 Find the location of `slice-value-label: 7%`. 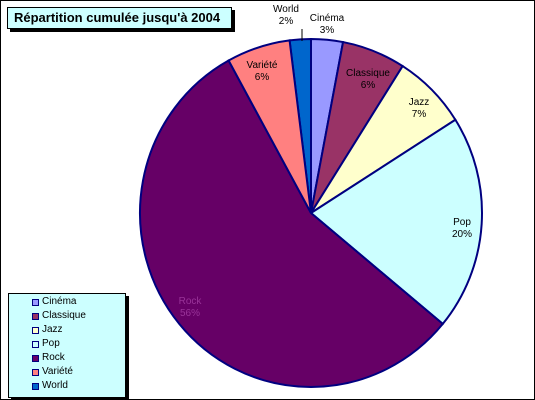

slice-value-label: 7% is located at coordinates (419, 114).